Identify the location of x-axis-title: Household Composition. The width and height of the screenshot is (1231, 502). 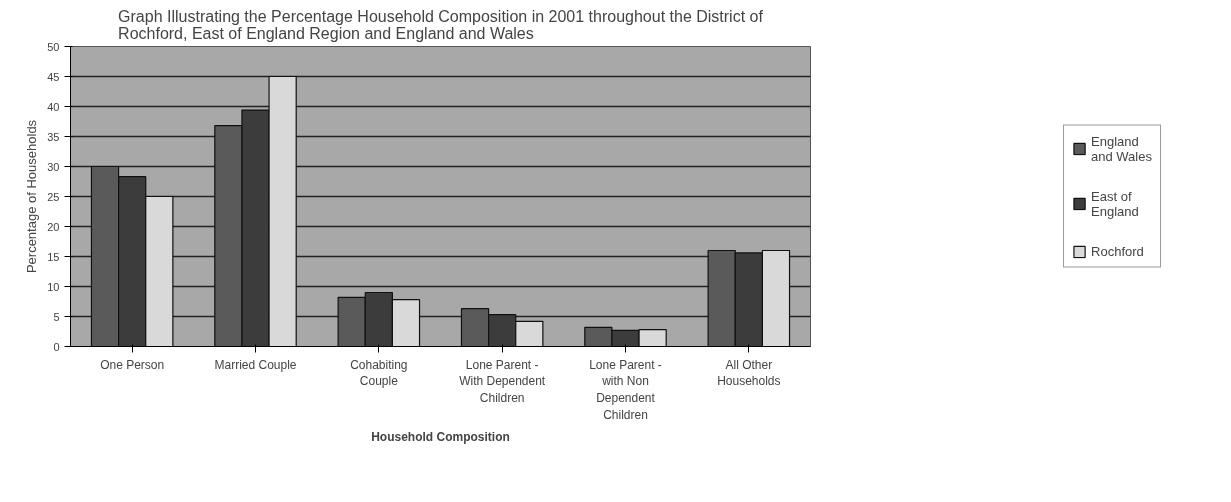
(440, 436).